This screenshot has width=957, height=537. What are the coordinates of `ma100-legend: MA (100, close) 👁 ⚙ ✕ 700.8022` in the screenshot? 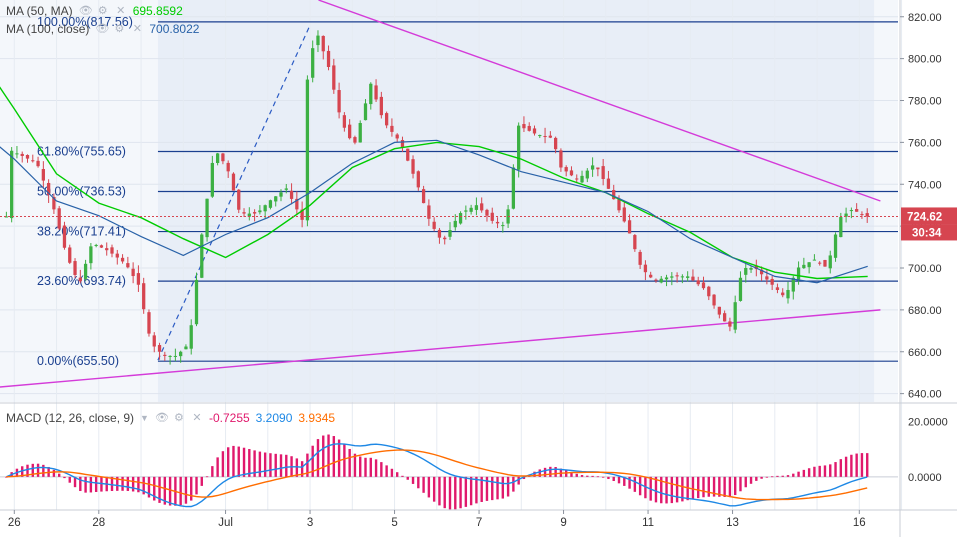 It's located at (102, 29).